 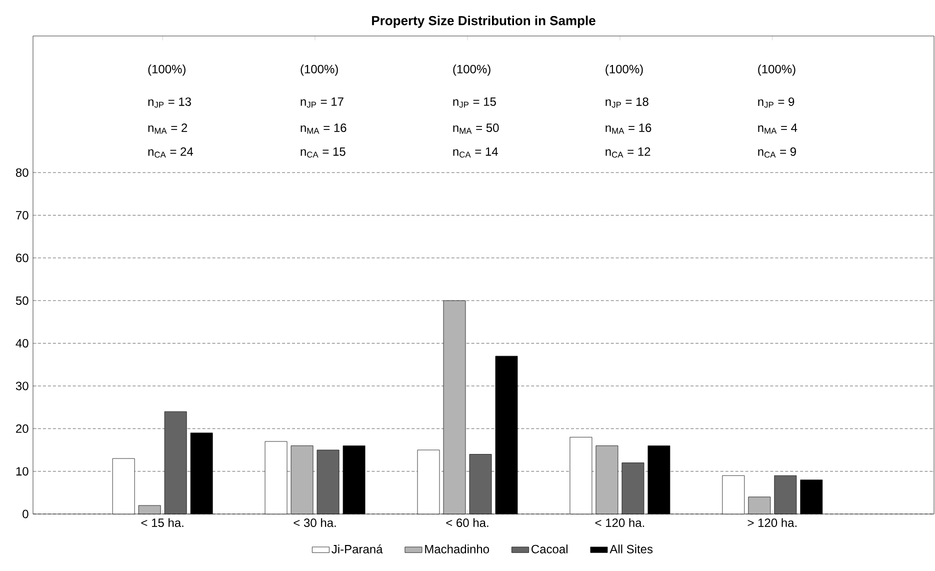 I want to click on y-tick-label: 30, so click(x=22, y=386).